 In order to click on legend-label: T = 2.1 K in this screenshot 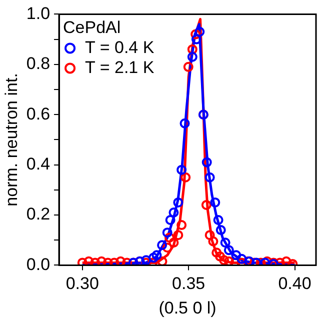, I will do `click(120, 67)`.